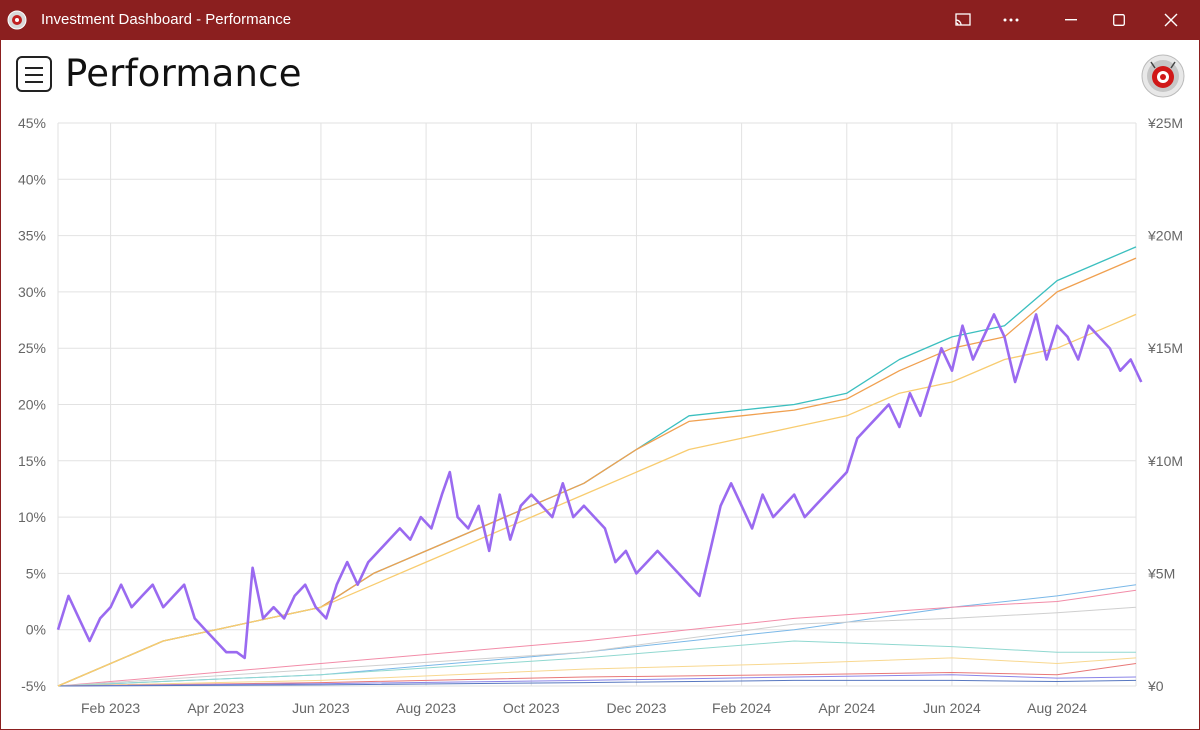  I want to click on x-tick-label: Apr 2023, so click(215, 708).